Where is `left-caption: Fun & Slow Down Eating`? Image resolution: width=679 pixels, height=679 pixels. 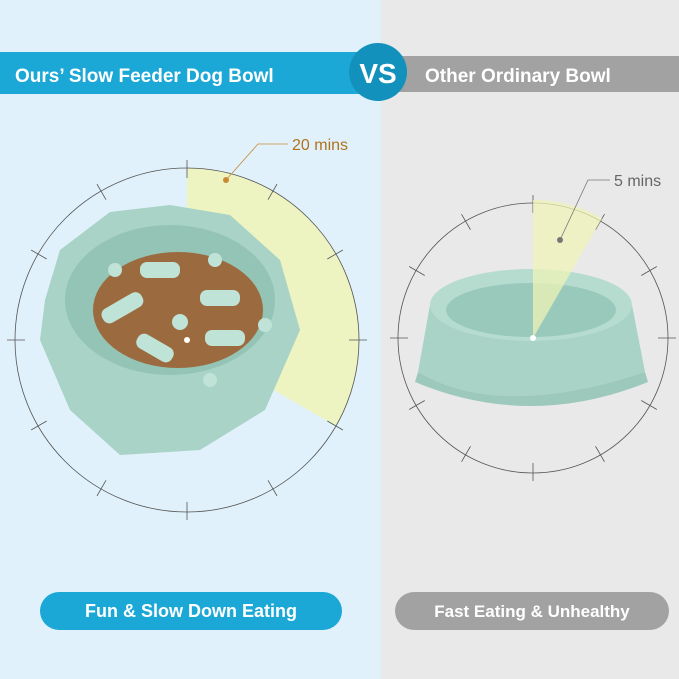 left-caption: Fun & Slow Down Eating is located at coordinates (191, 611).